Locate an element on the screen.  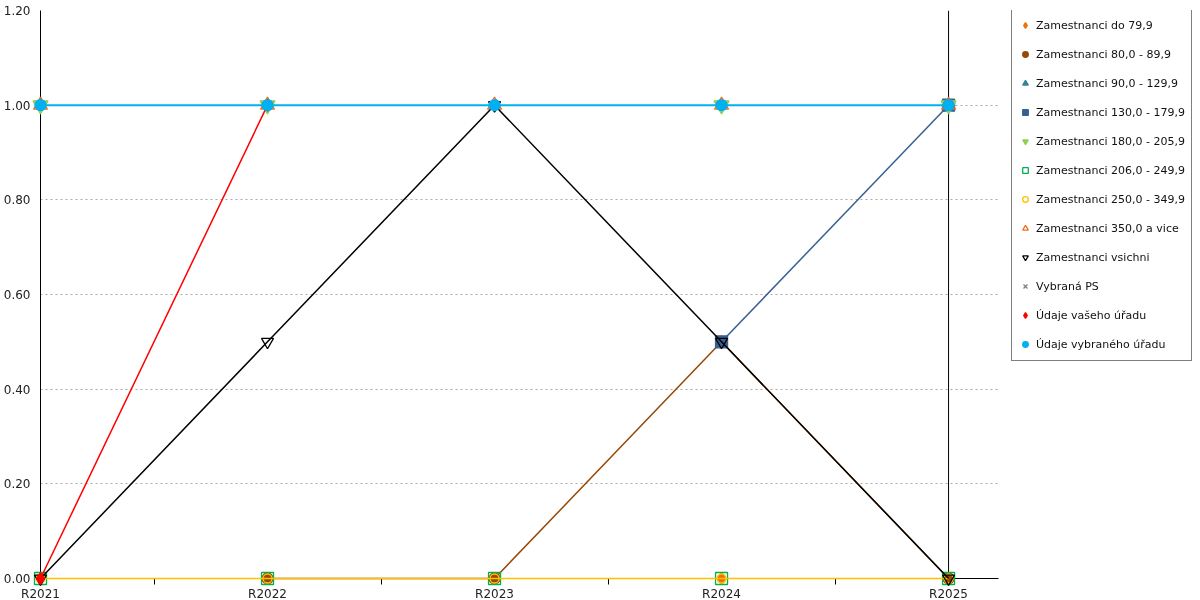
legend-label: Zamestnanci 250,0 - 349,9 is located at coordinates (1111, 199).